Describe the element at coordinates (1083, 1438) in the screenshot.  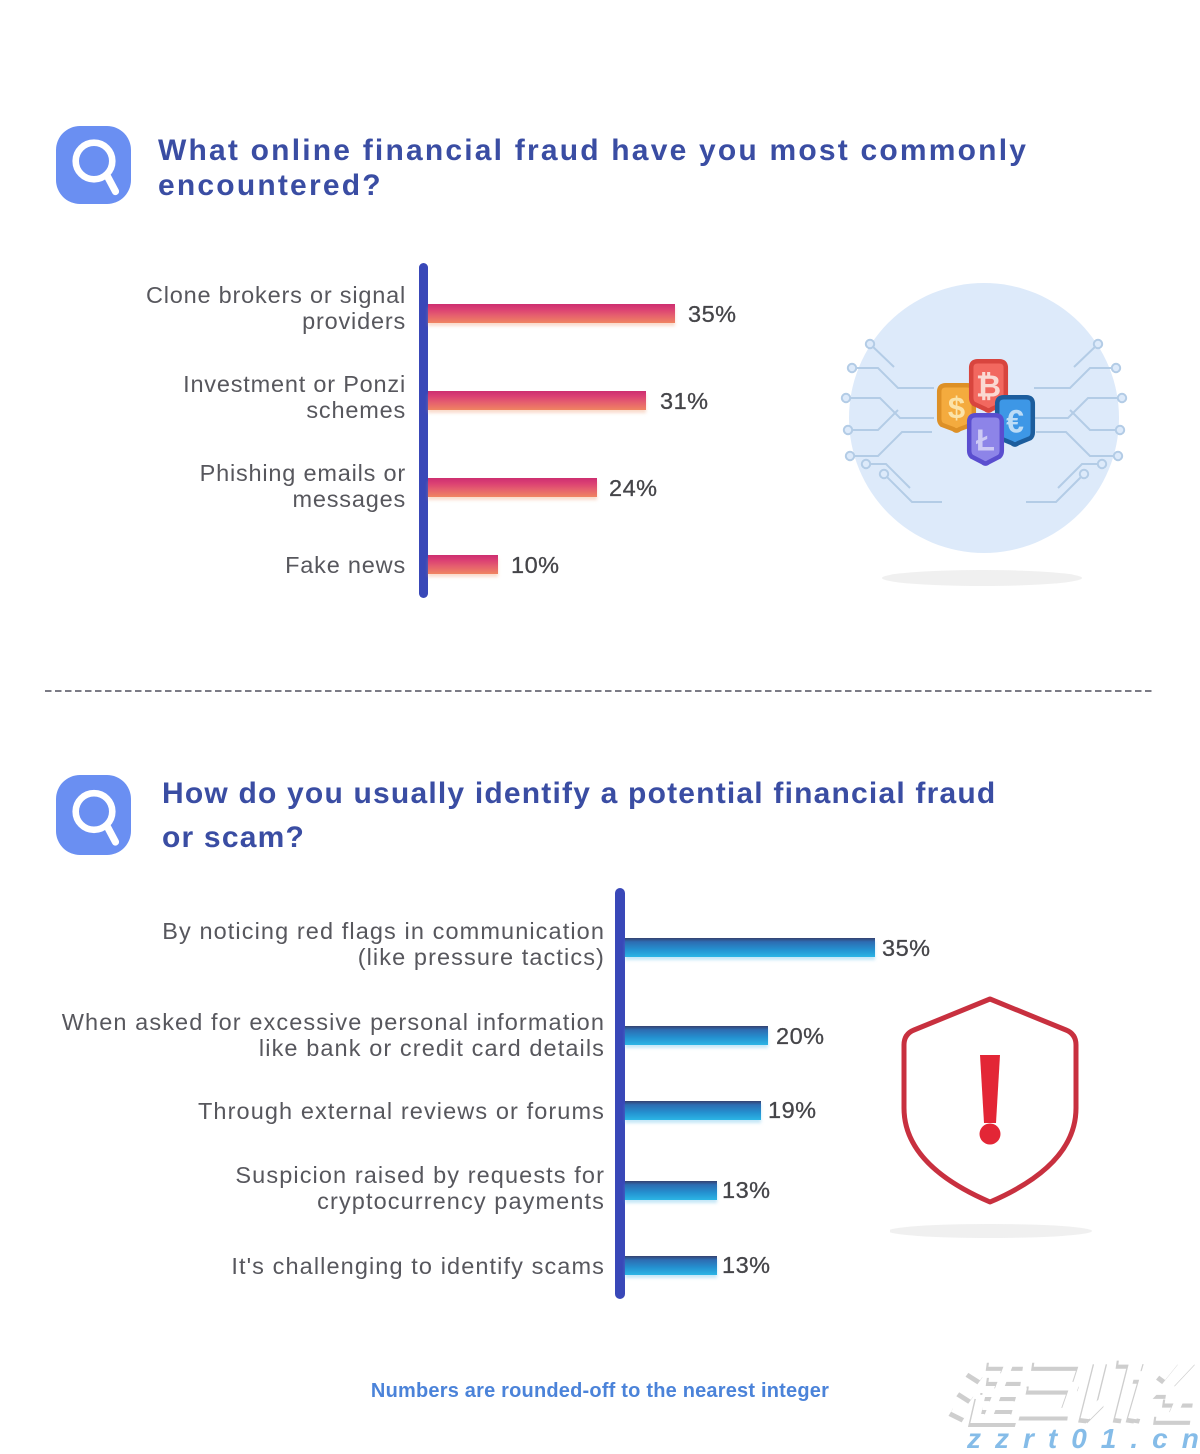
I see `svg-text: zzrt01.cn` at that location.